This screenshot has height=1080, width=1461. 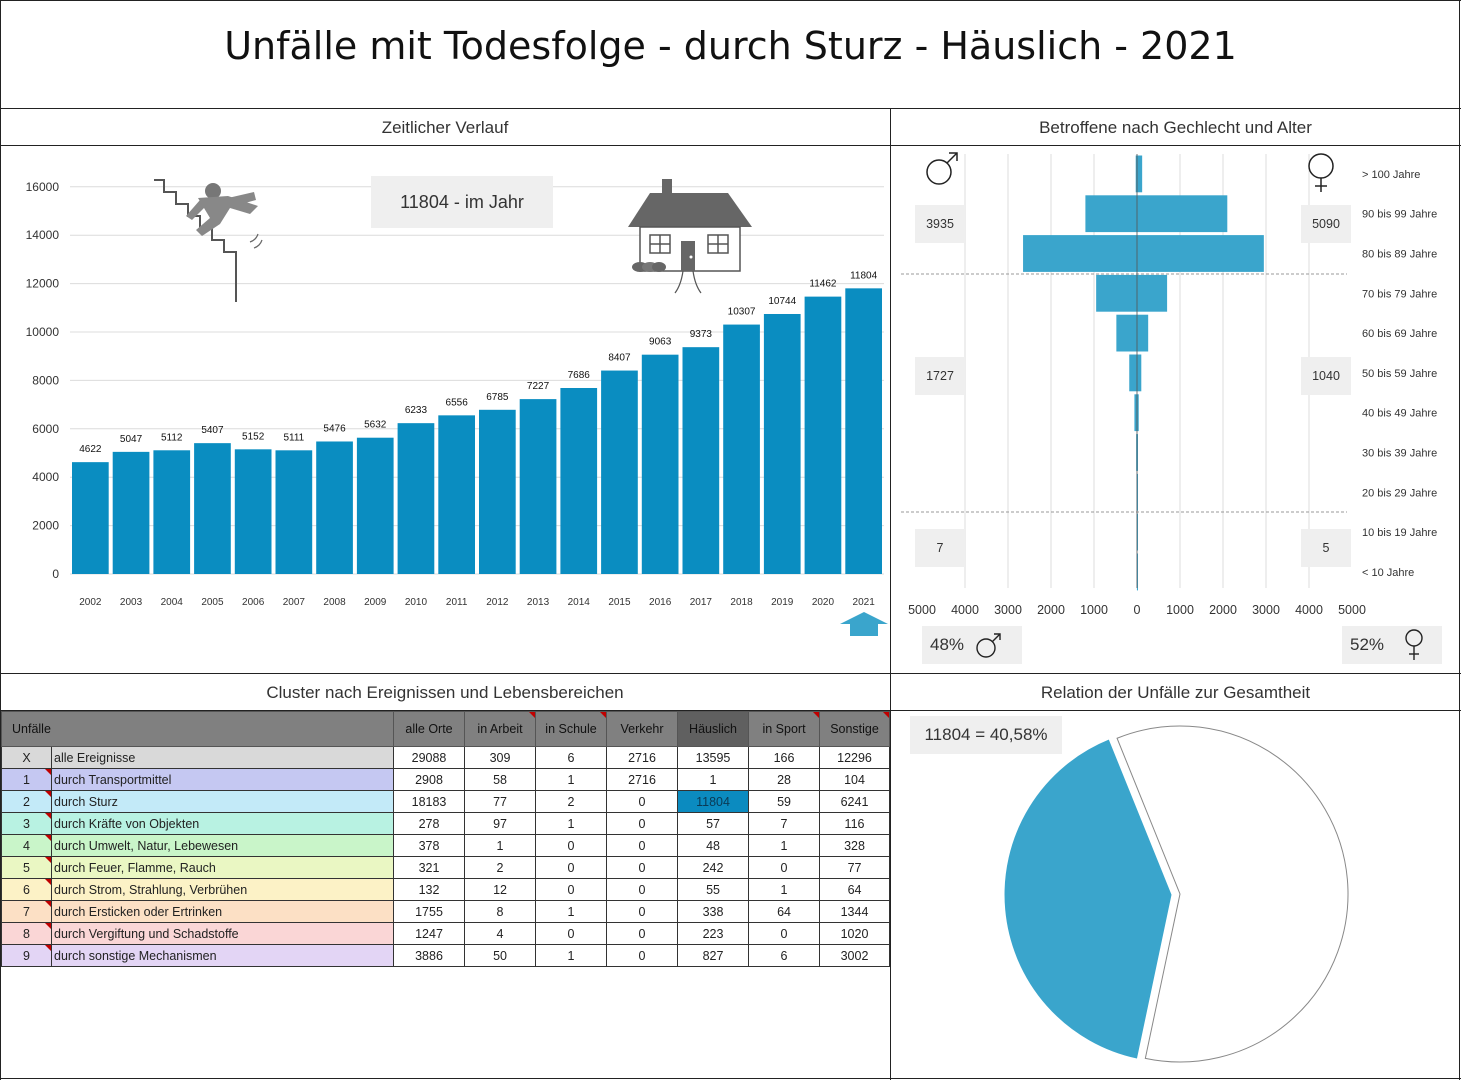 I want to click on table-row: 3 durch Kräfte von Objekten 278 97 1 0 57 7 116, so click(x=446, y=823).